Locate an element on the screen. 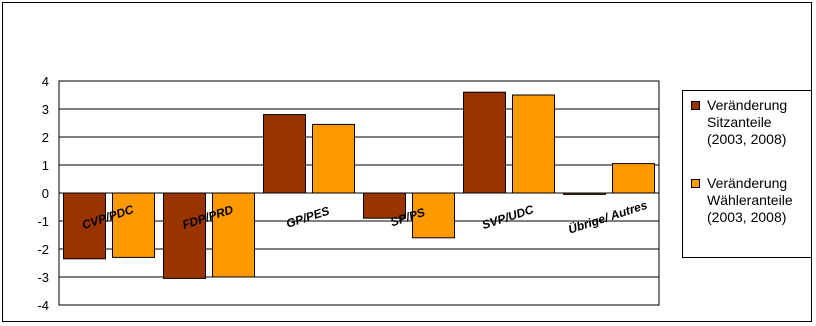 The image size is (816, 326). x-tick-label: SVP/UDC is located at coordinates (507, 217).